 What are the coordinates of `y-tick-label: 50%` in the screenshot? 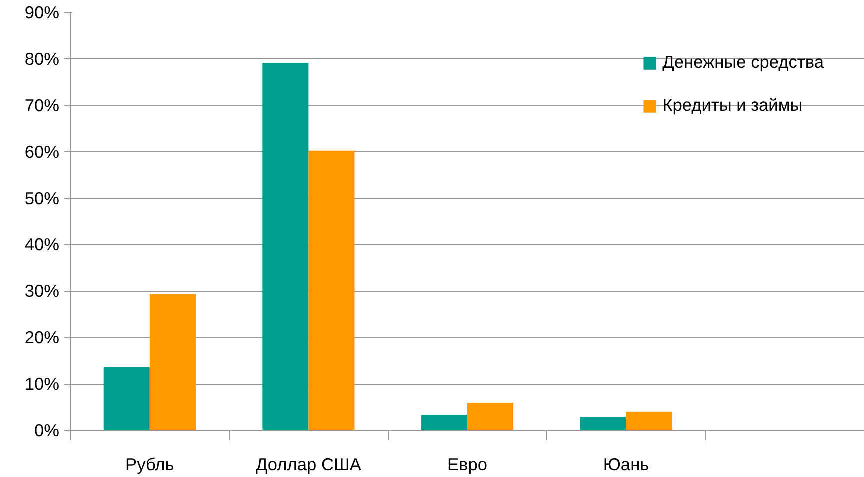 It's located at (42, 198).